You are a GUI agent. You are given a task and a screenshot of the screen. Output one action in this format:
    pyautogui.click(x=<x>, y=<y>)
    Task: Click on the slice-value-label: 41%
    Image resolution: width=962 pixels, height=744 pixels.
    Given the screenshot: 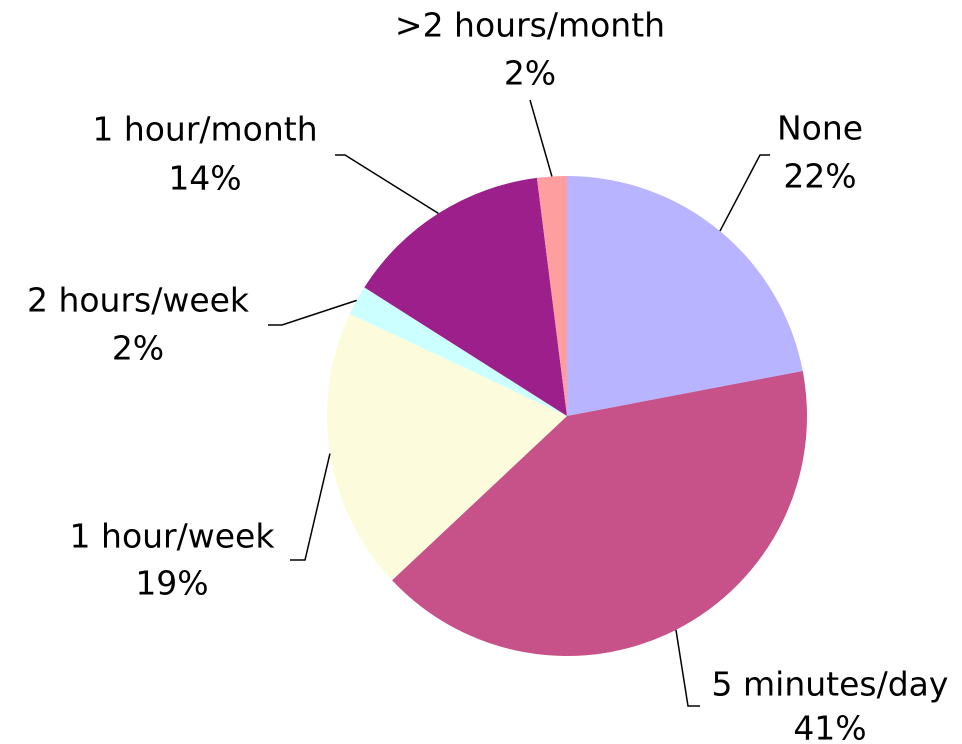 What is the action you would take?
    pyautogui.click(x=829, y=726)
    